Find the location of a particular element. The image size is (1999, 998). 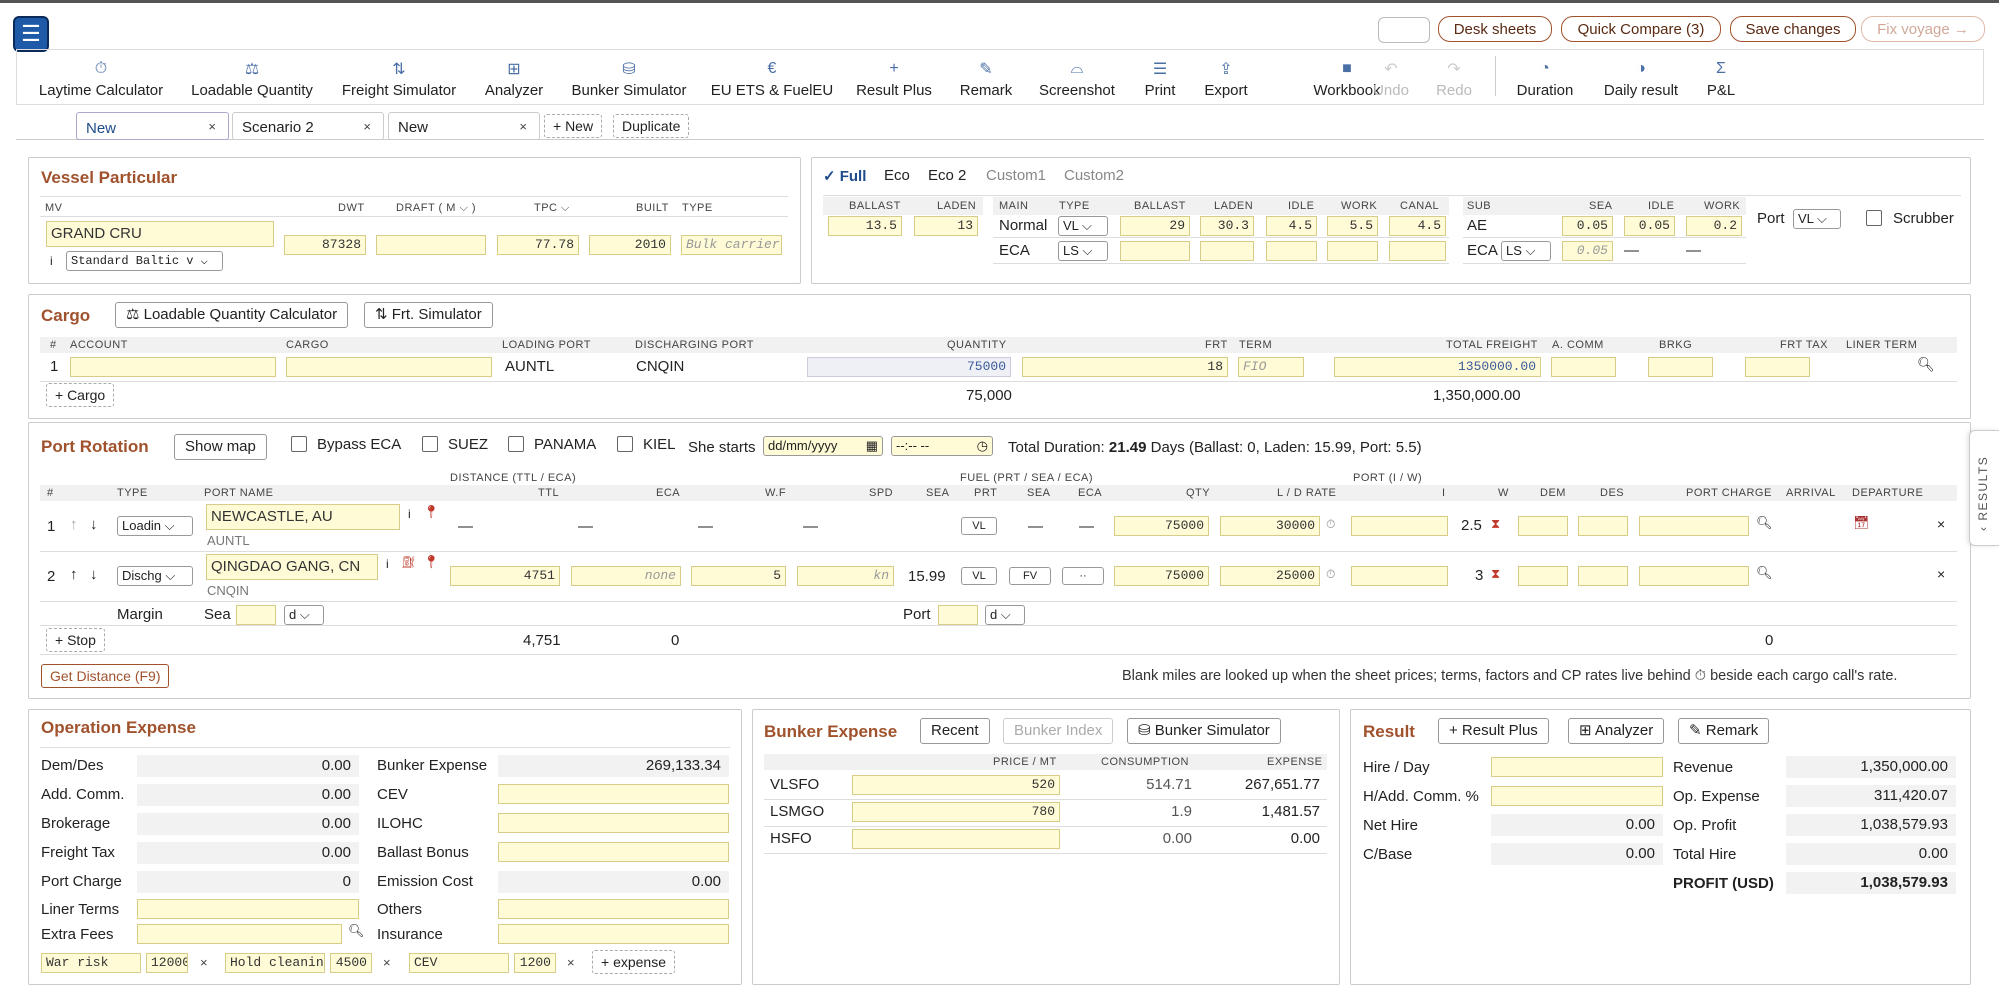

fuel-pump-icon: ⛽︎ is located at coordinates (409, 562).